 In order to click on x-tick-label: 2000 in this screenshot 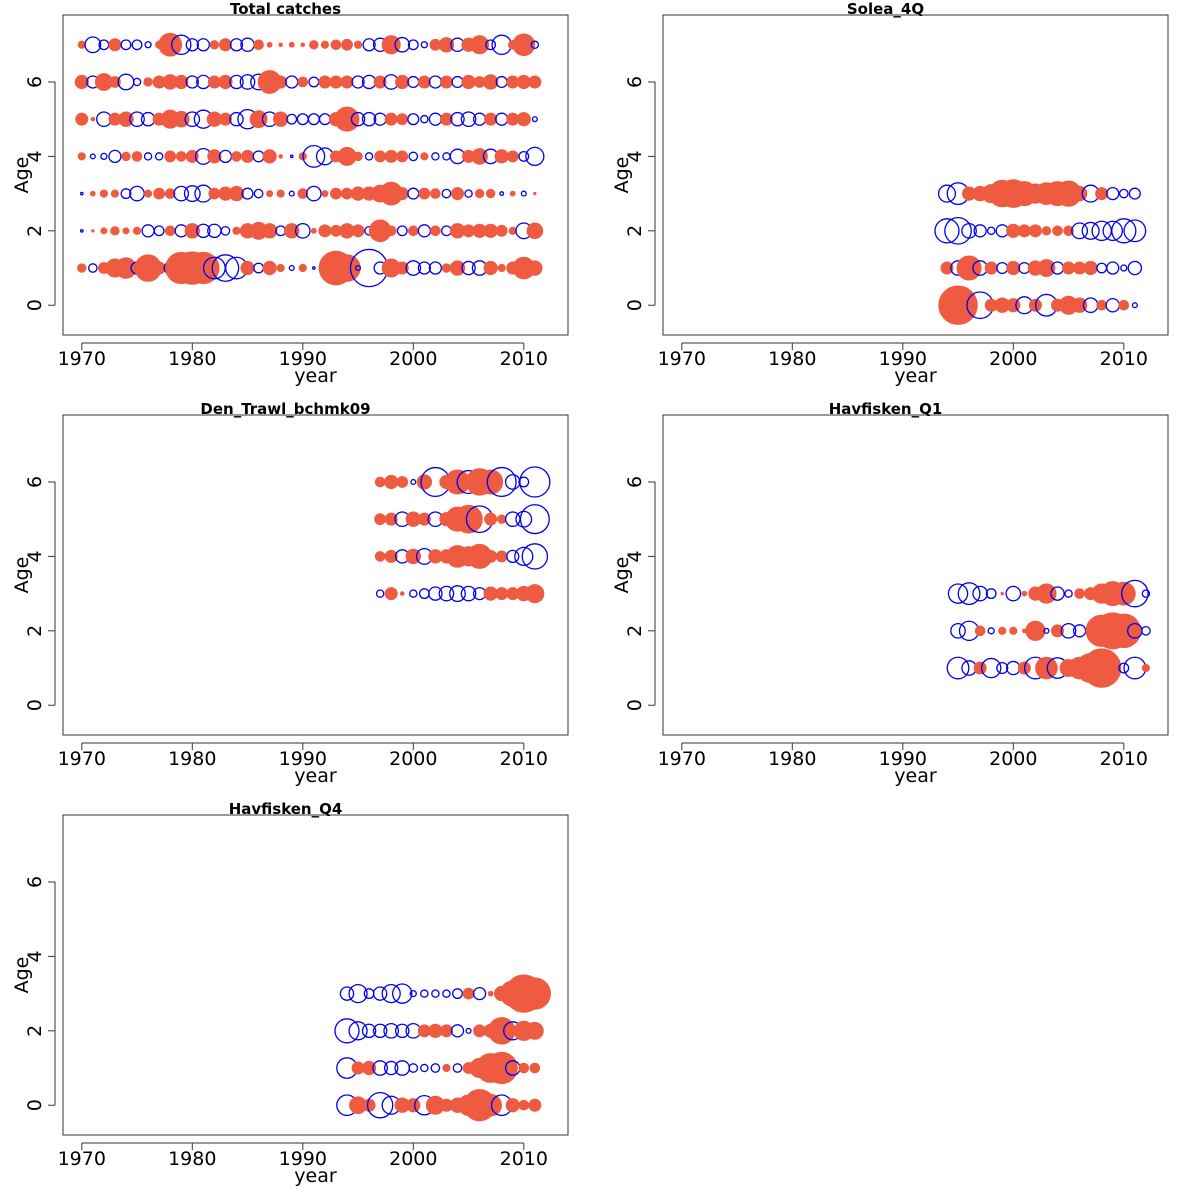, I will do `click(1013, 359)`.